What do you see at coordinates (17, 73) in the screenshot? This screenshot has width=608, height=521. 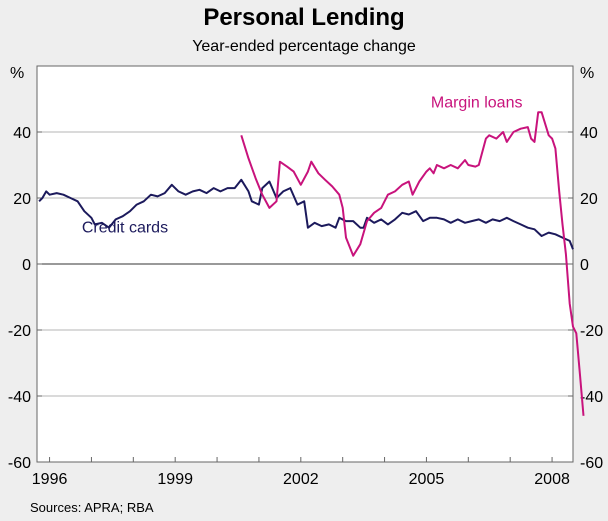 I see `y-unit-left: %` at bounding box center [17, 73].